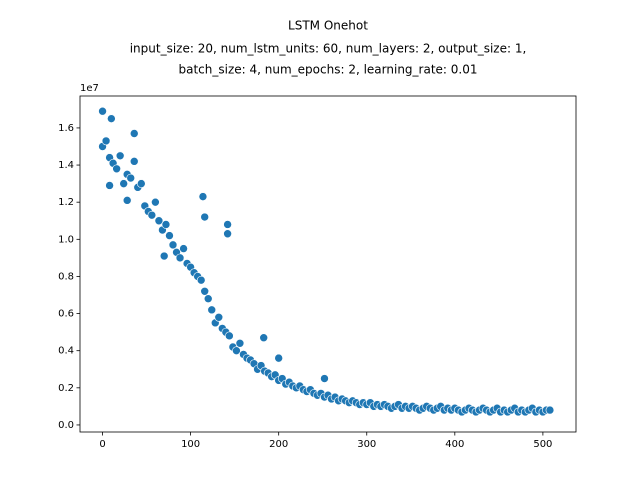 The height and width of the screenshot is (480, 640). What do you see at coordinates (454, 444) in the screenshot?
I see `x-tick-label: 400` at bounding box center [454, 444].